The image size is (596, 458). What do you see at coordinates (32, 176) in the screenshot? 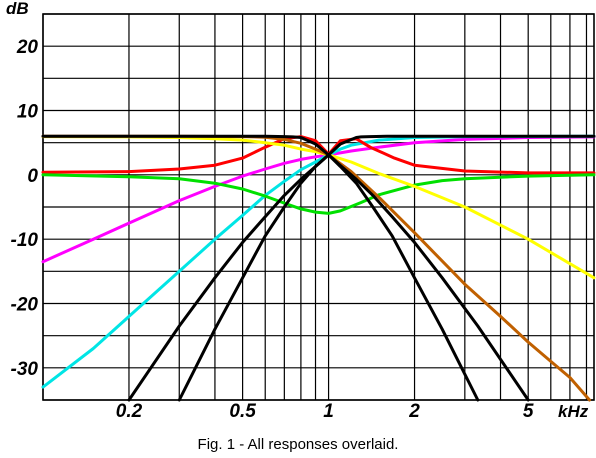
I see `y-tick-label: 0` at bounding box center [32, 176].